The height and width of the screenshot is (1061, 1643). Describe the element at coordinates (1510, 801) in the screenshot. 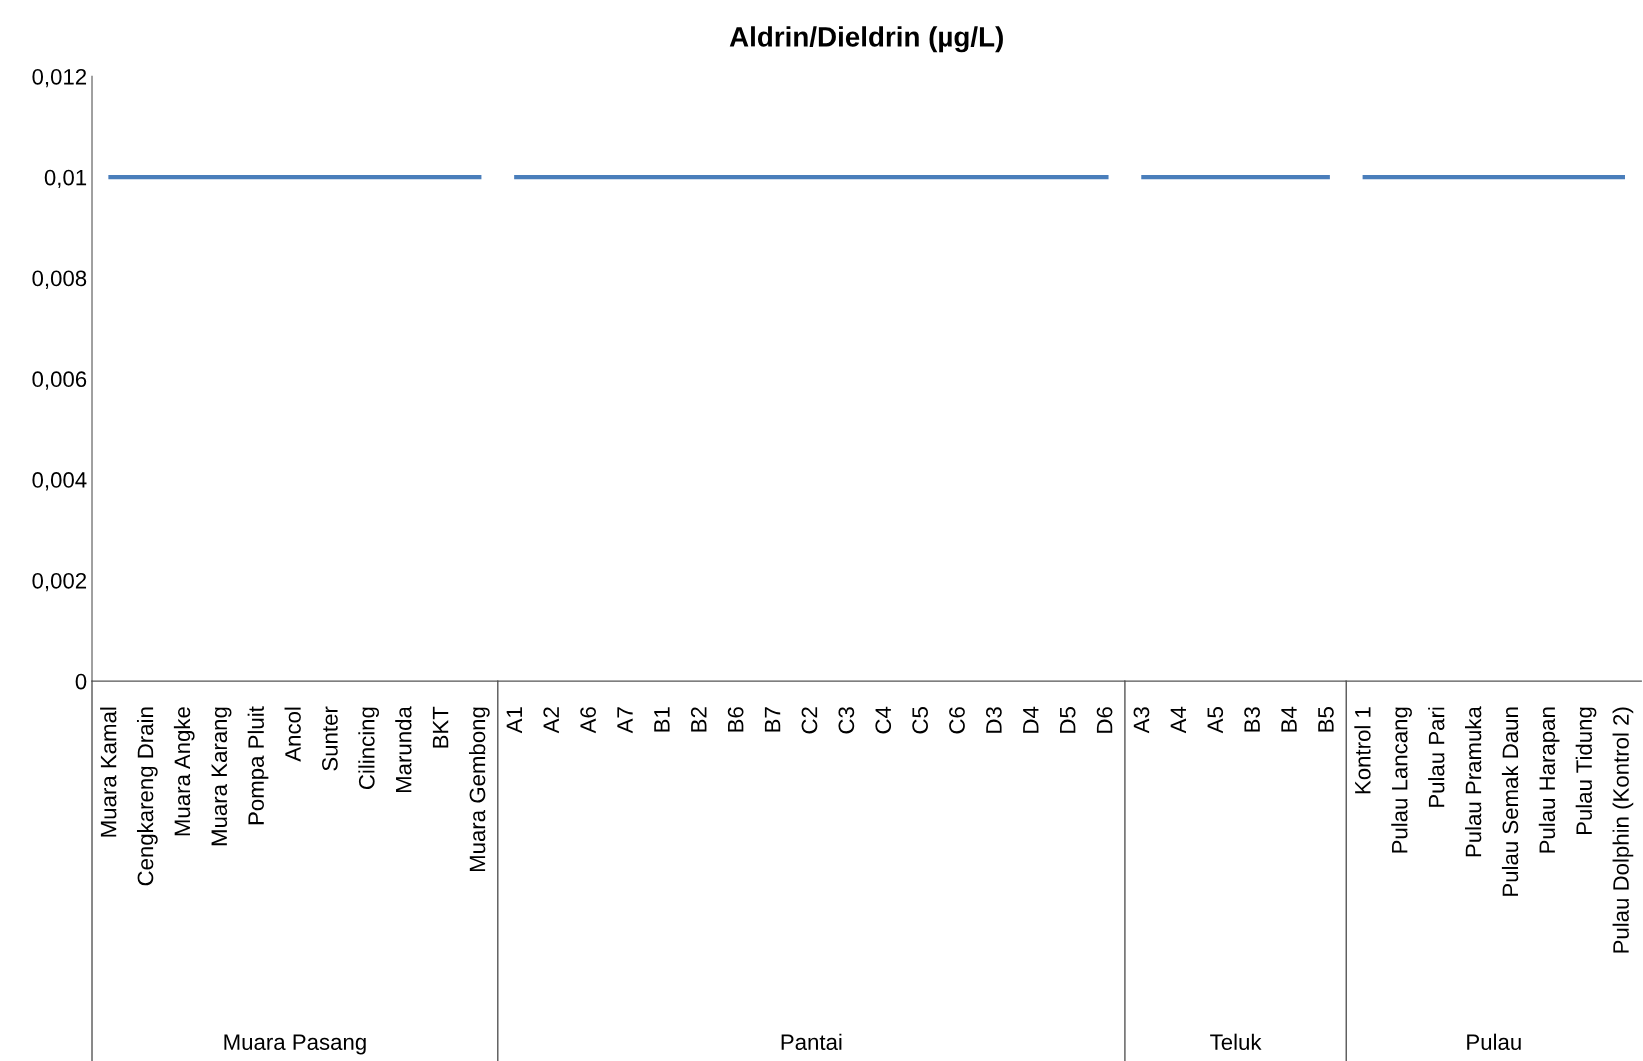

I see `x-tick-label: Pulau Semak Daun` at that location.